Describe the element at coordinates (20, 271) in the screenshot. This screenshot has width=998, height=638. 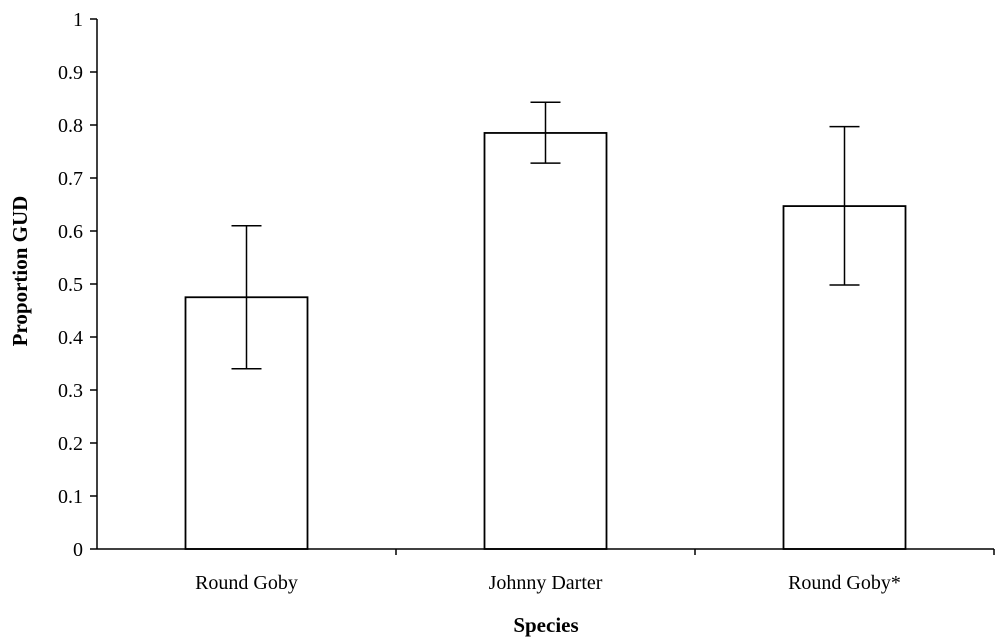
I see `y-axis-title: Proportion GUD` at that location.